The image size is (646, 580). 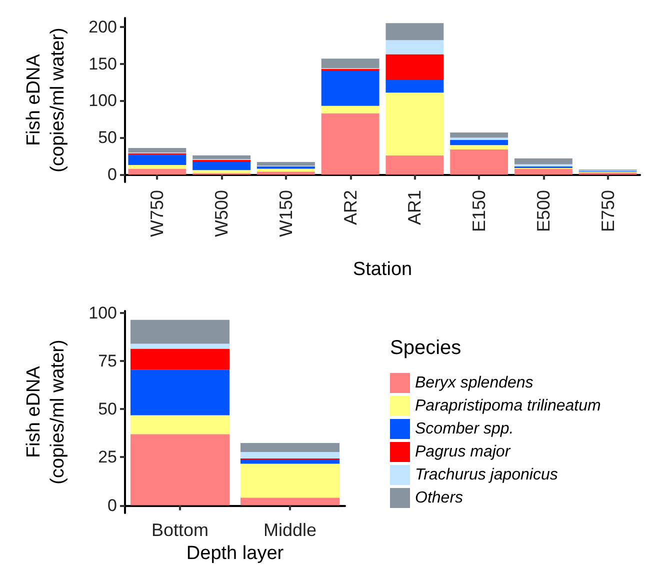 I want to click on y-tick-label: 150, so click(x=102, y=64).